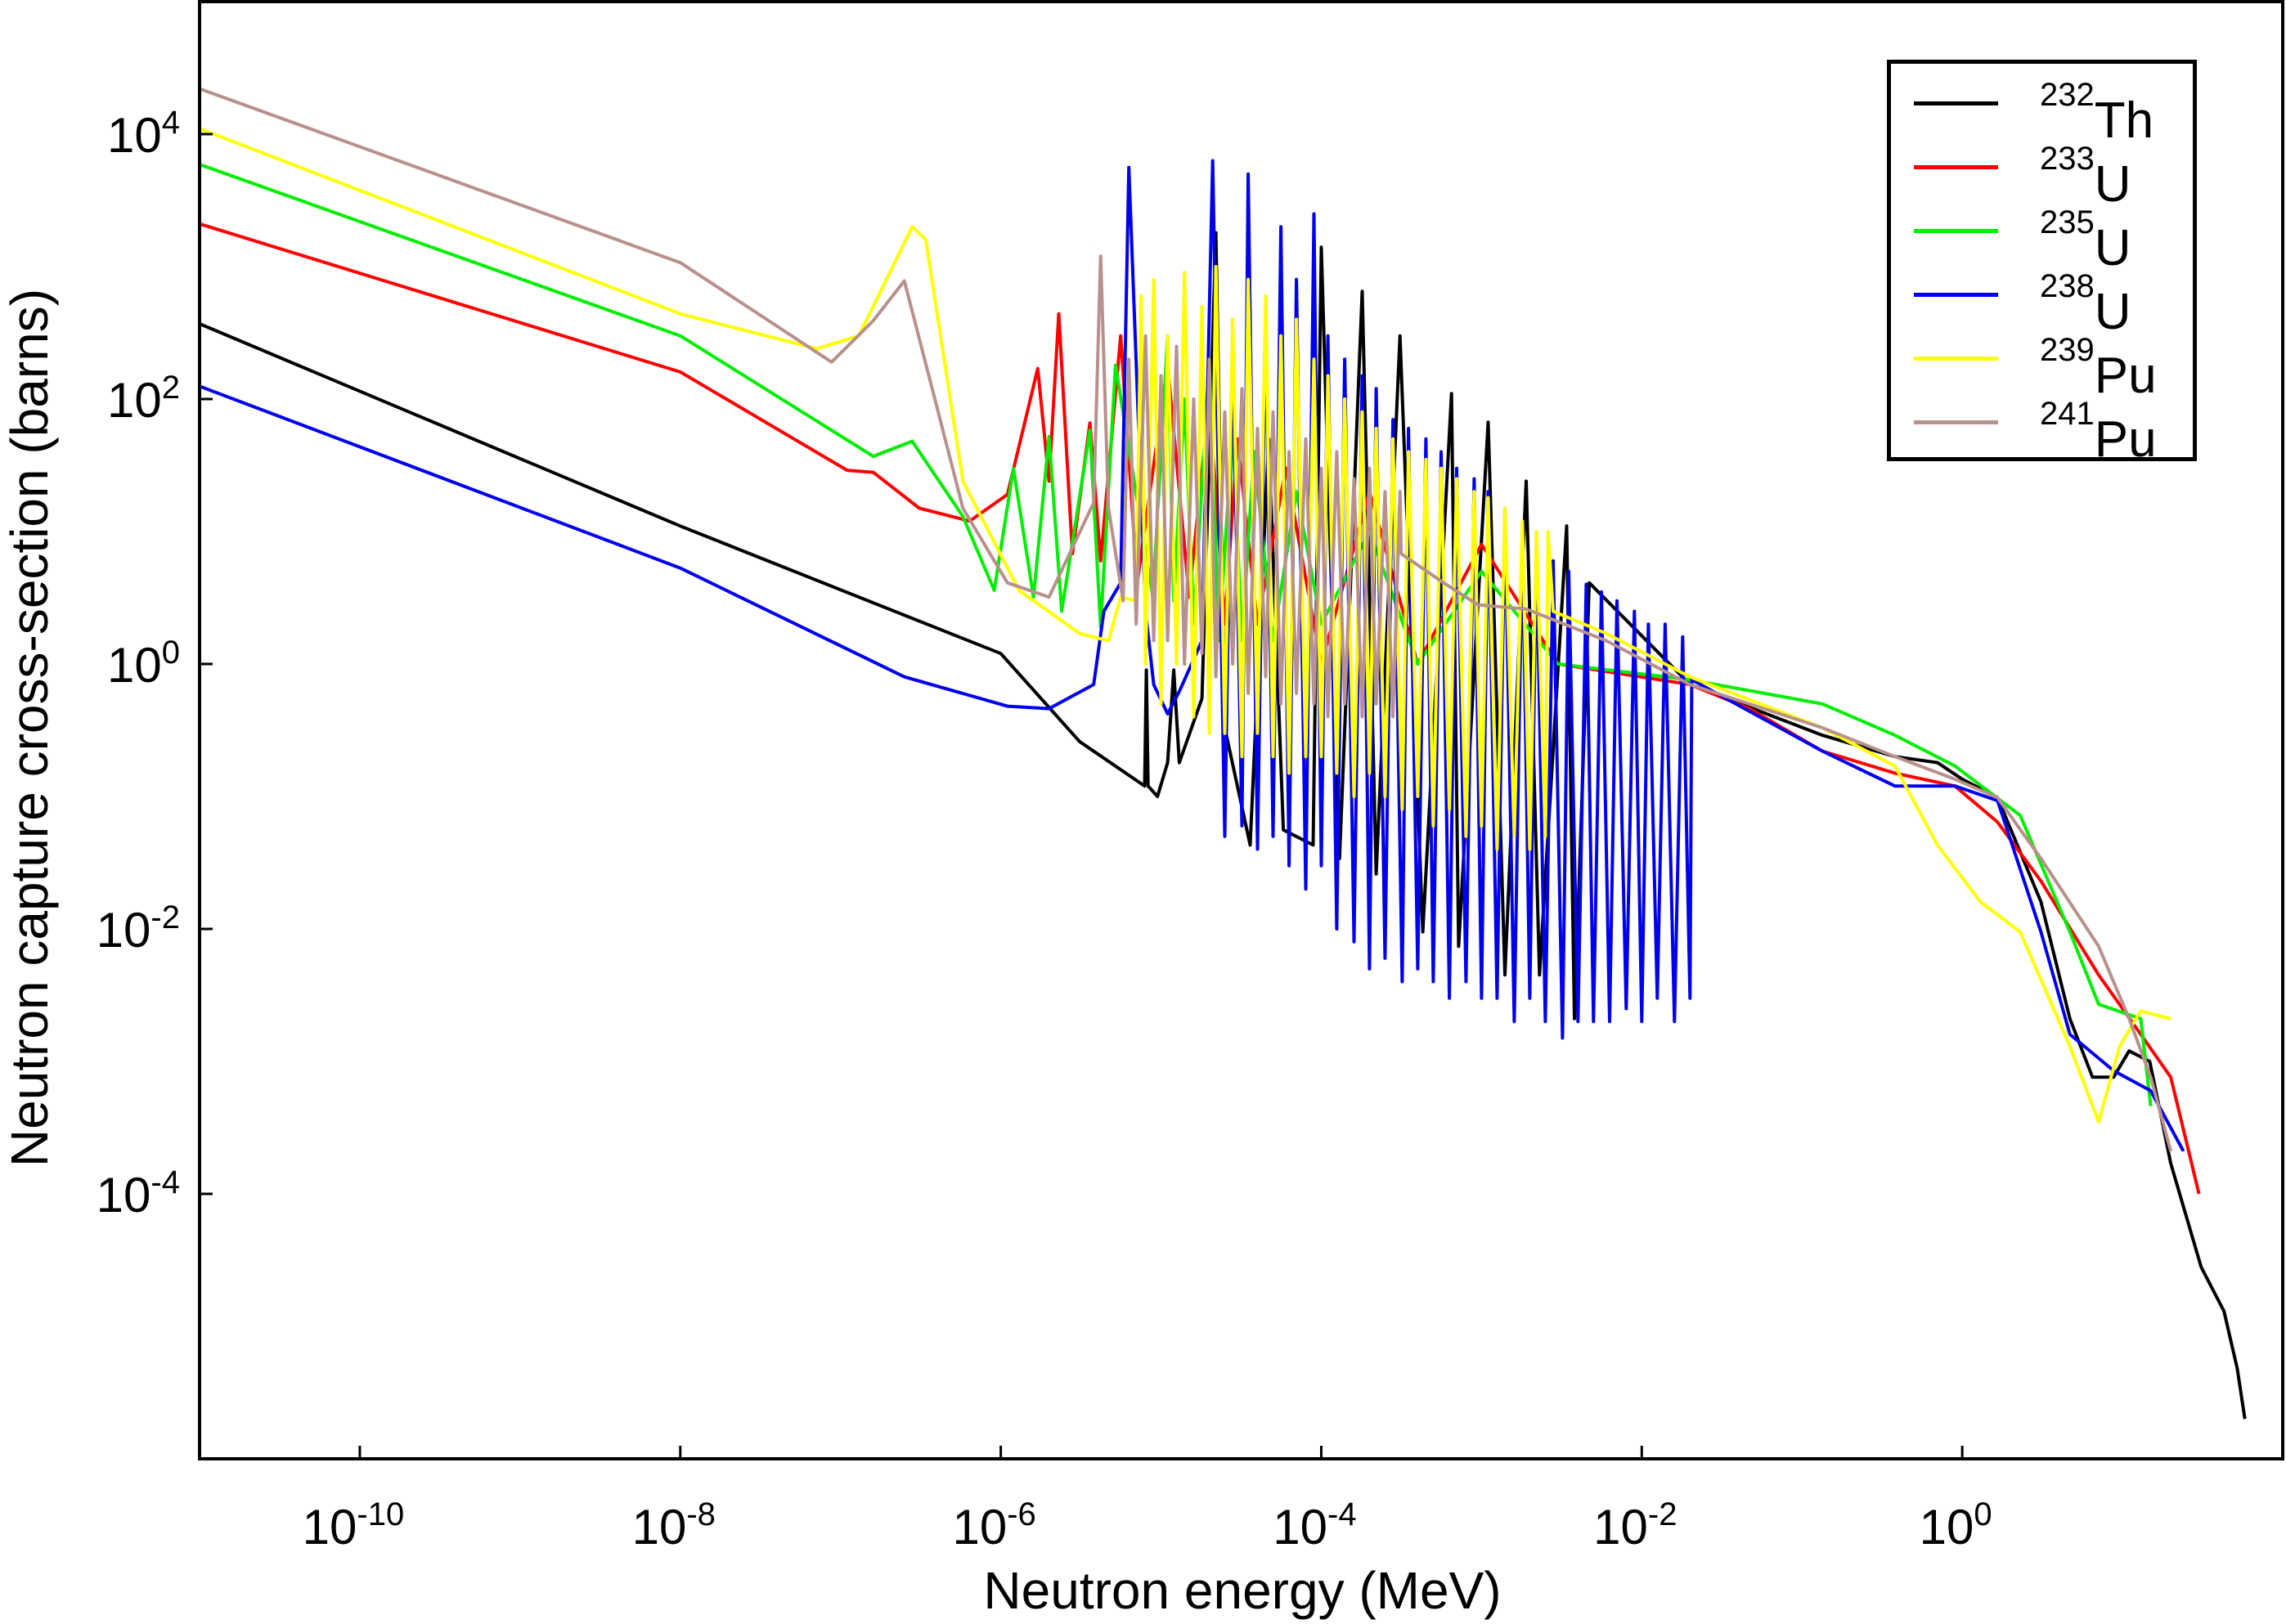 The width and height of the screenshot is (2286, 1624). Describe the element at coordinates (1955, 1525) in the screenshot. I see `x-tick-label: 10⁰` at that location.